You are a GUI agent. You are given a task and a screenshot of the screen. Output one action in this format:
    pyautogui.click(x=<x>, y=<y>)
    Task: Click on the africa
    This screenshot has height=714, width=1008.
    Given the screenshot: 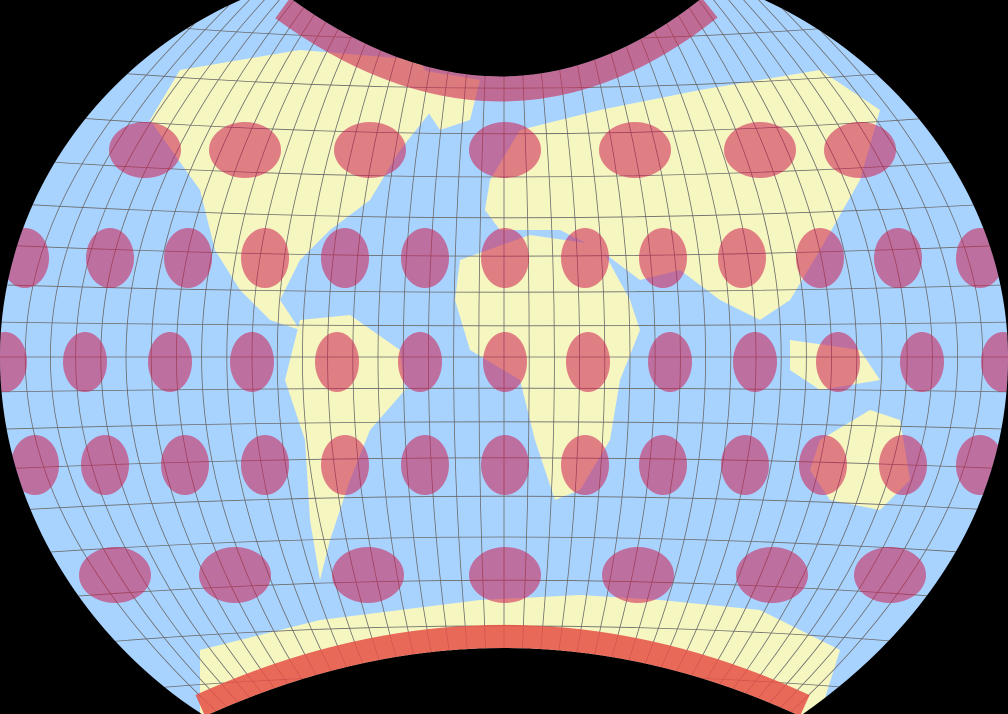 What is the action you would take?
    pyautogui.click(x=547, y=367)
    